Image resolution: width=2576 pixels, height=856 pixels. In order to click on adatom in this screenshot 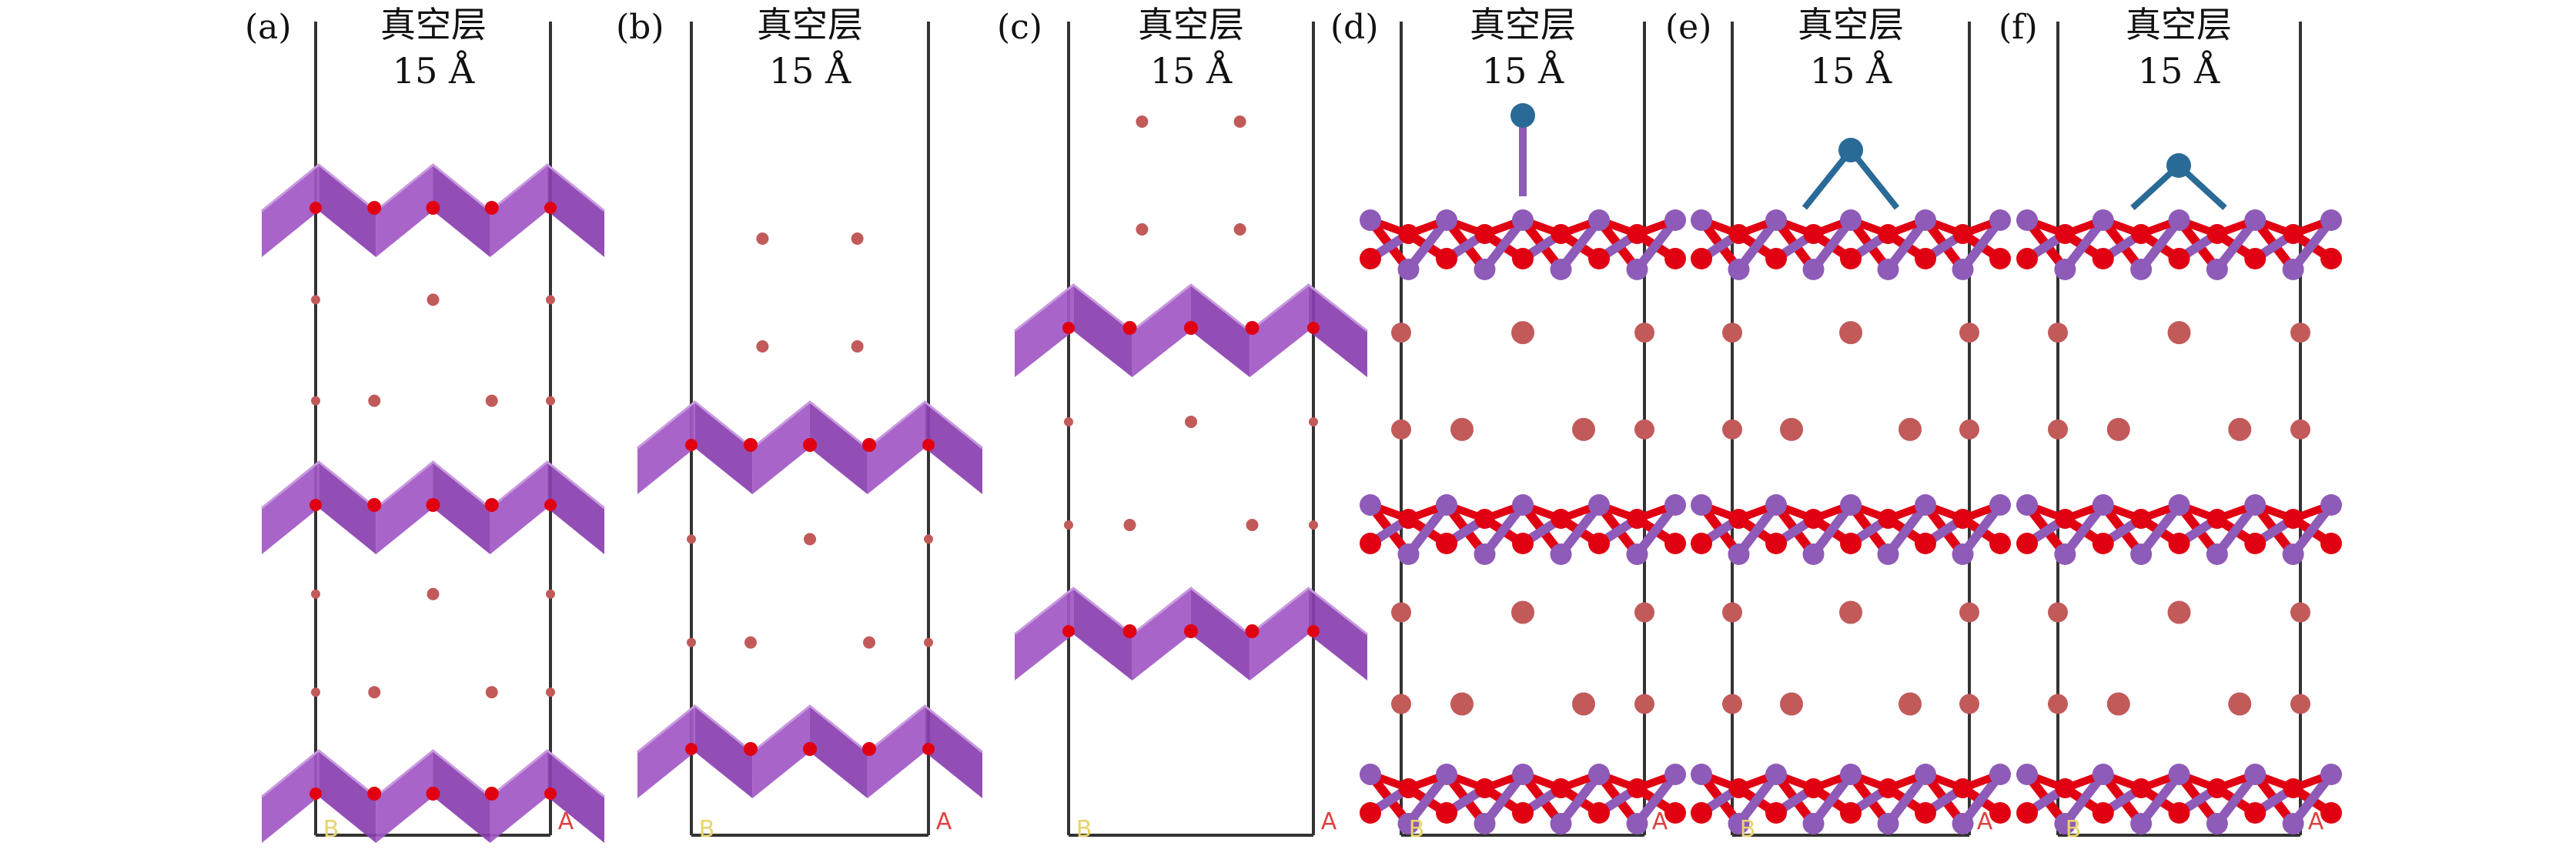, I will do `click(1851, 174)`.